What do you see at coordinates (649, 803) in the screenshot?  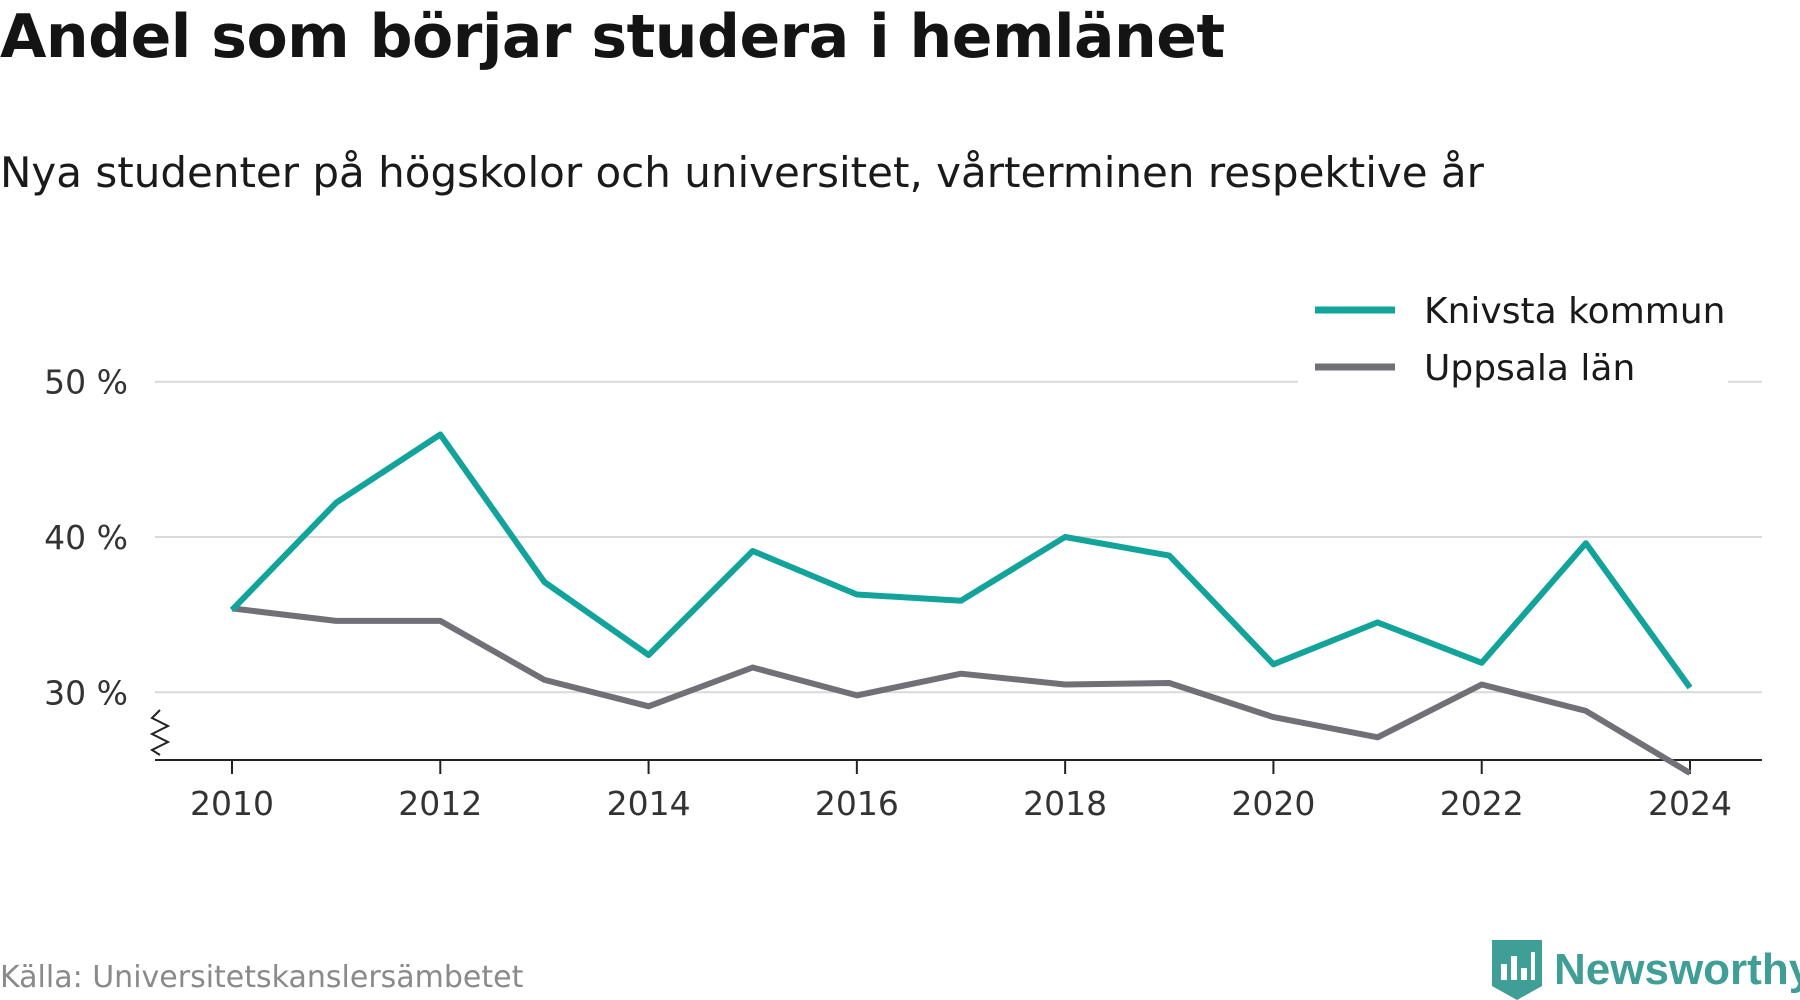 I see `x-tick-label: 2014` at bounding box center [649, 803].